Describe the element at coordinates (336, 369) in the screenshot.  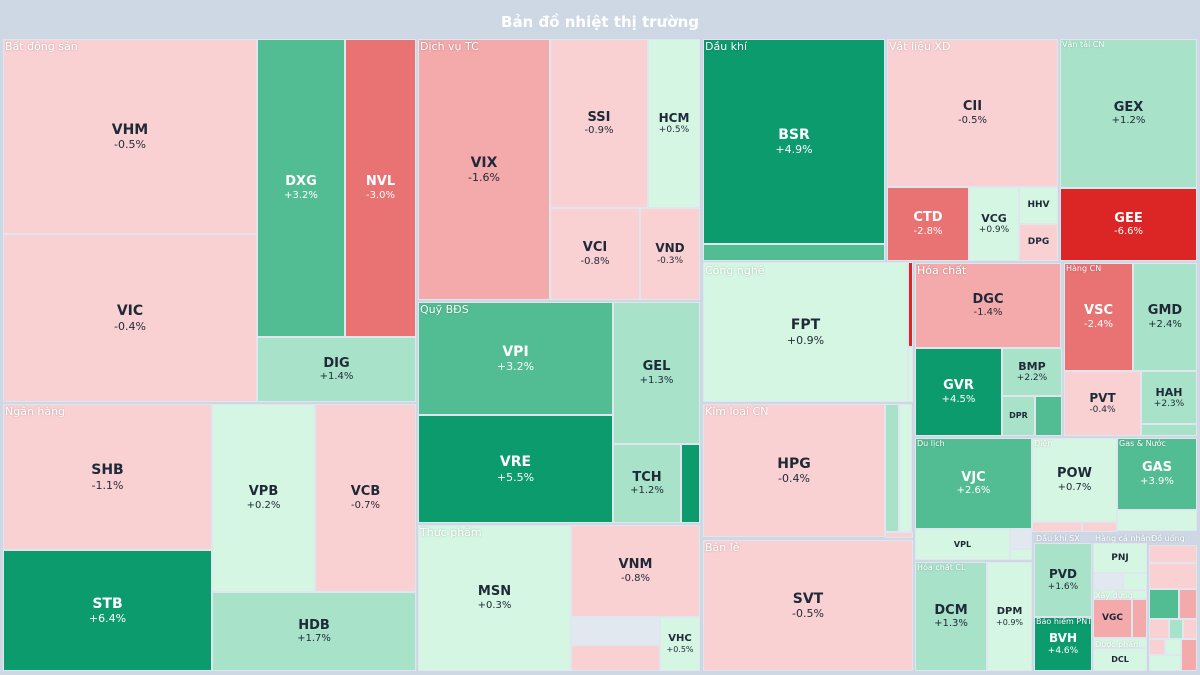
I see `heatmap-cell-dig: DIG +1.4%` at that location.